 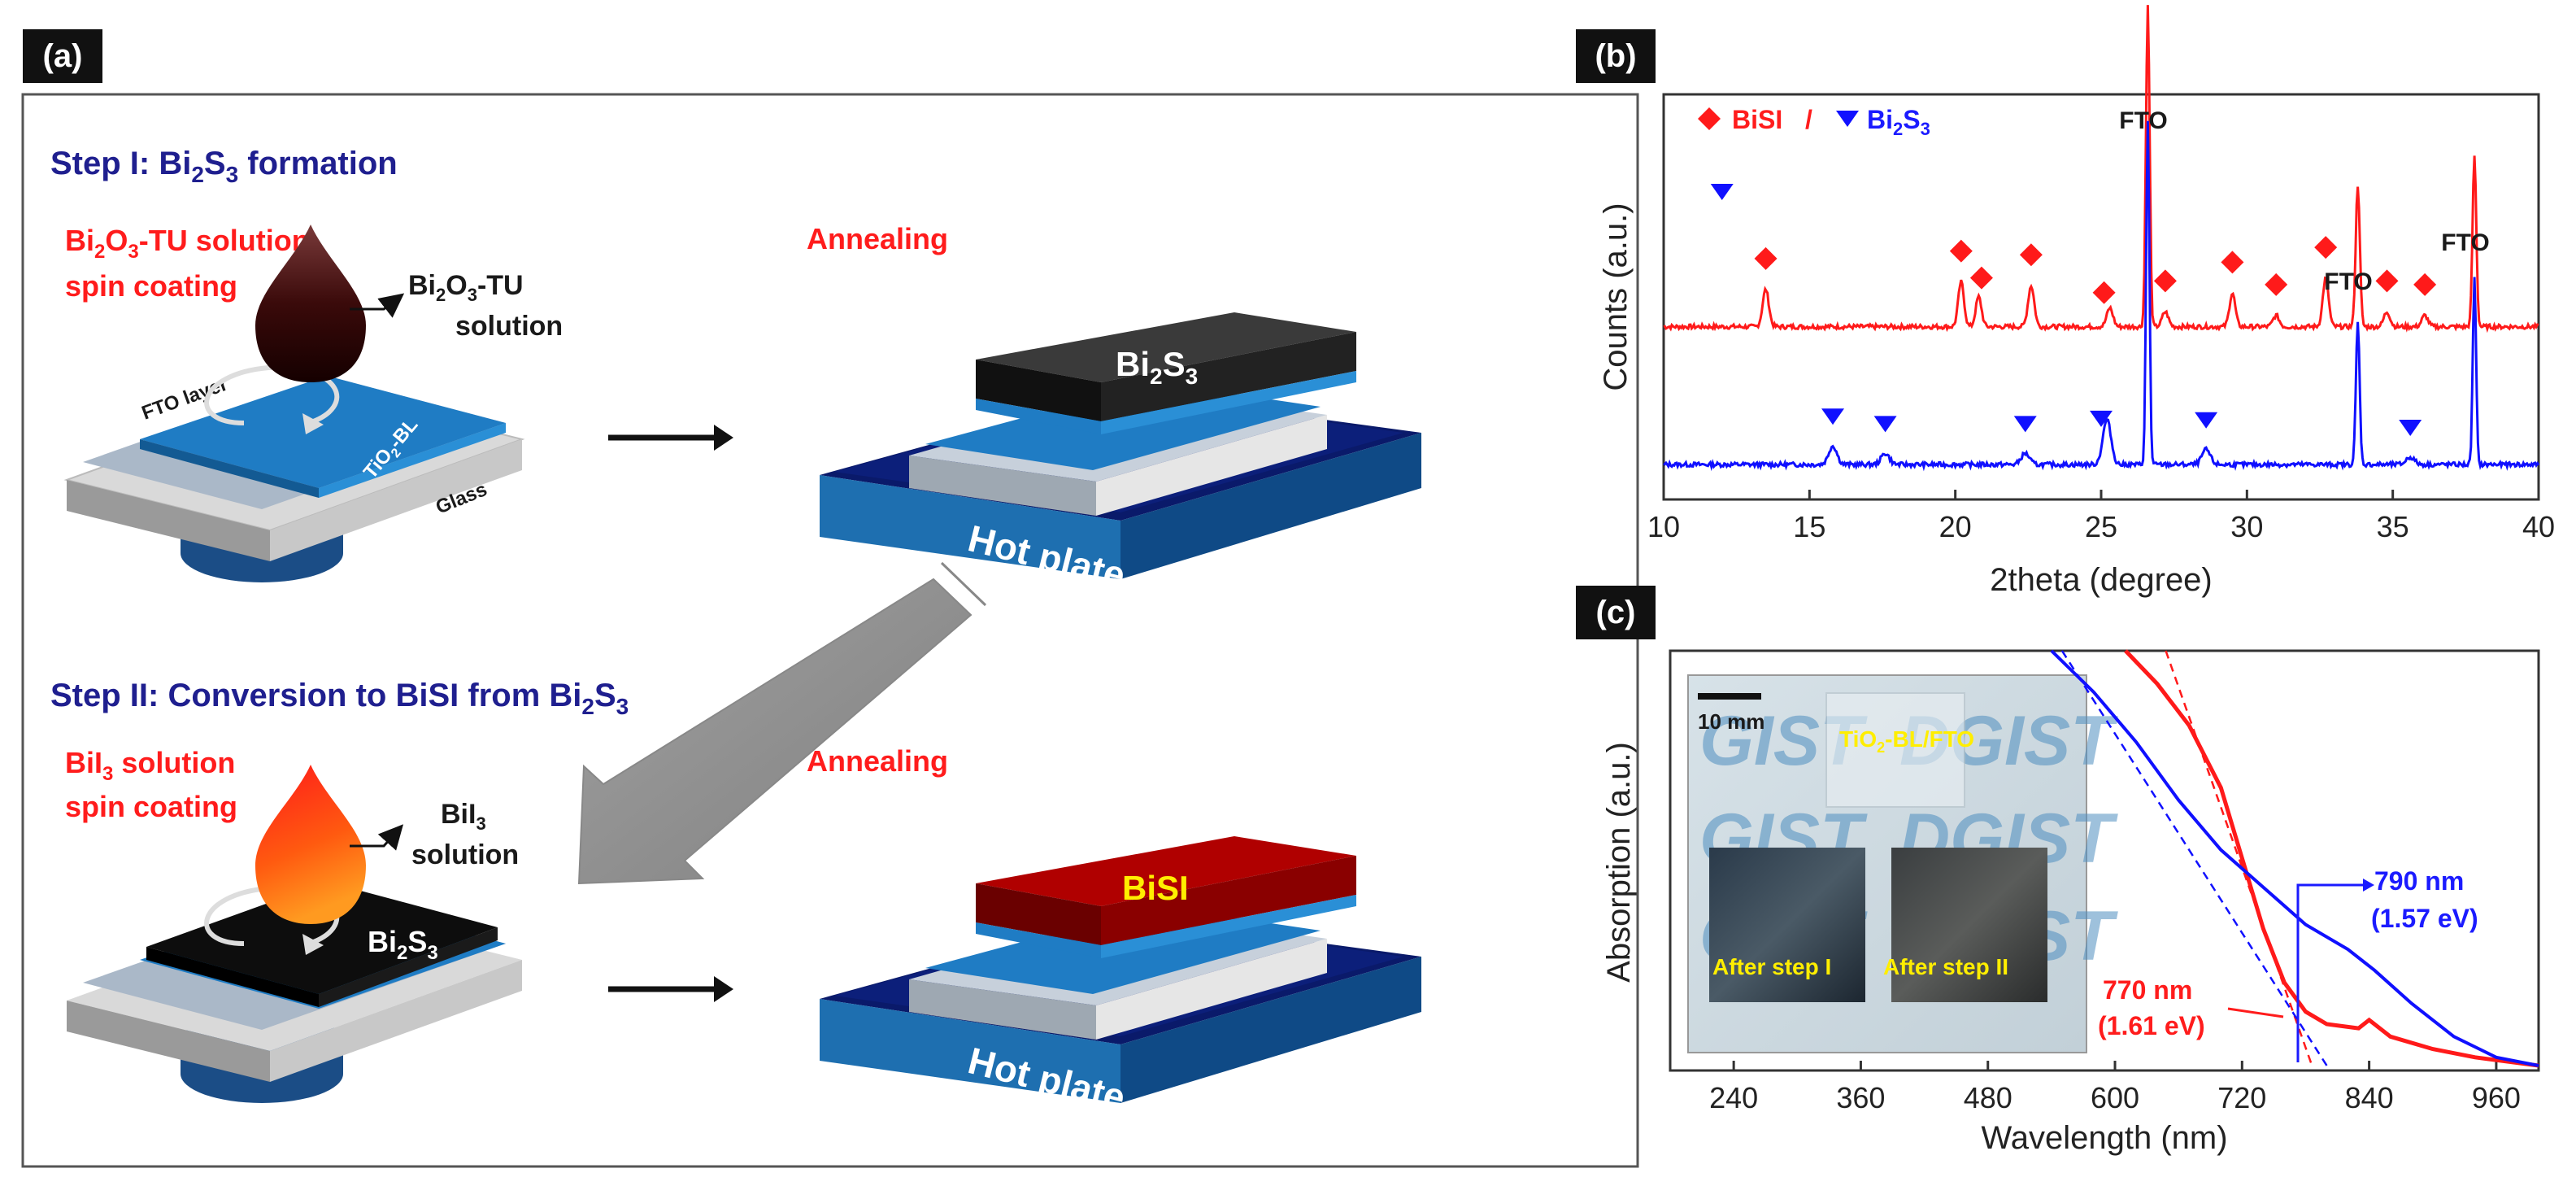 What do you see at coordinates (2102, 580) in the screenshot?
I see `xrd-x-axis-title: 2theta (degree)` at bounding box center [2102, 580].